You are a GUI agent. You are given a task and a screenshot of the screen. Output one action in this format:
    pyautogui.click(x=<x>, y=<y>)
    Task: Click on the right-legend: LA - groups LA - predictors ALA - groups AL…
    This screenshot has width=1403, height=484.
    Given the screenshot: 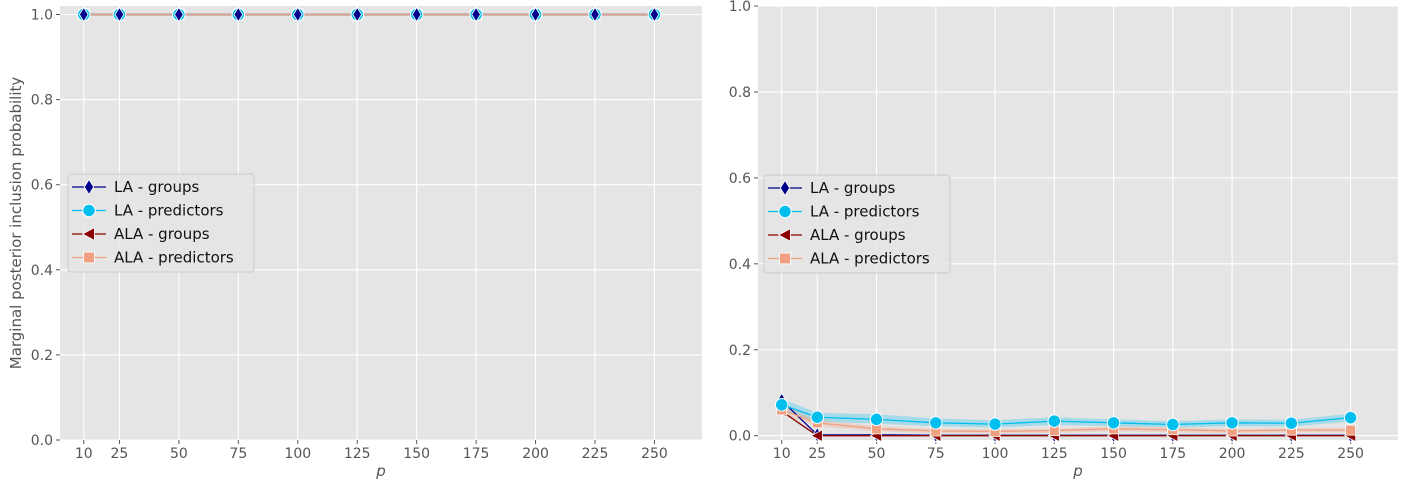 What is the action you would take?
    pyautogui.click(x=857, y=224)
    